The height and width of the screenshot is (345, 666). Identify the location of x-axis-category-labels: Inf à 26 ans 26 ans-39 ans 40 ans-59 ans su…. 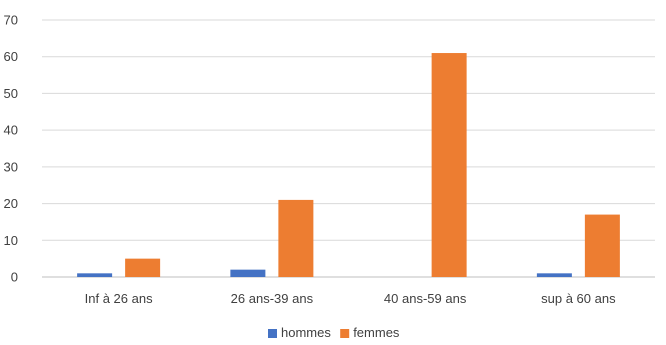
(350, 298).